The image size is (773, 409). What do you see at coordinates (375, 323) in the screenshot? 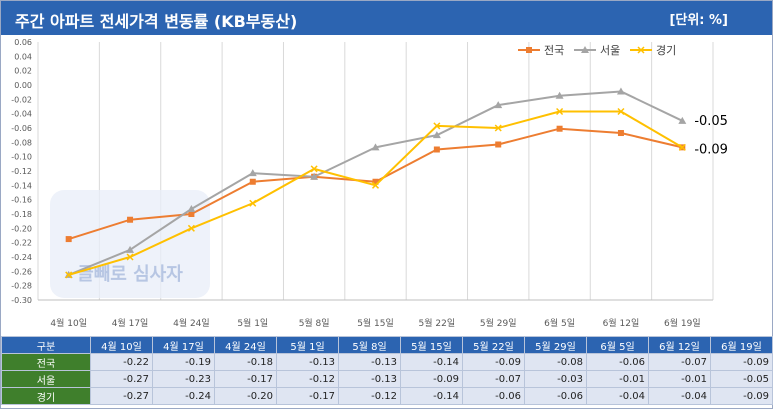
I see `x-tick-label: 5월 15일` at bounding box center [375, 323].